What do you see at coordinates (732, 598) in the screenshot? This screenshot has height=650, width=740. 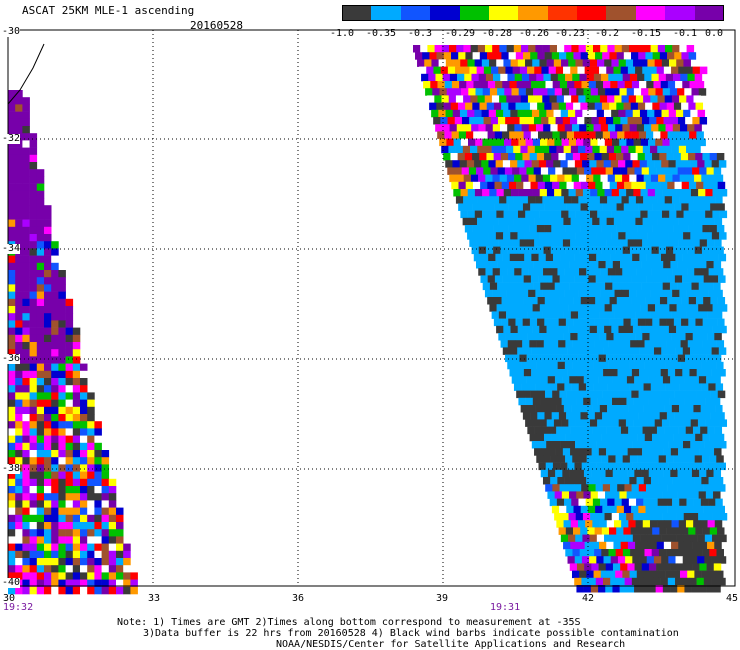 I see `x-tick-45: 45` at bounding box center [732, 598].